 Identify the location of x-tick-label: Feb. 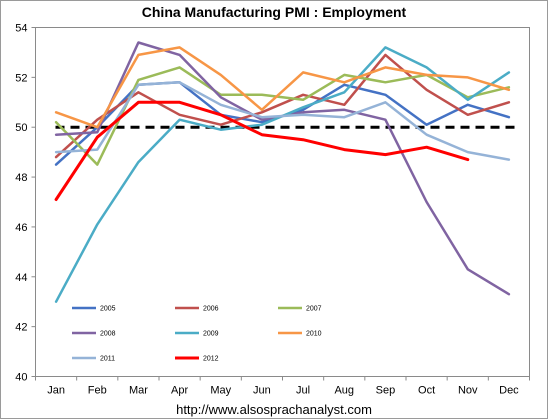
(97, 391).